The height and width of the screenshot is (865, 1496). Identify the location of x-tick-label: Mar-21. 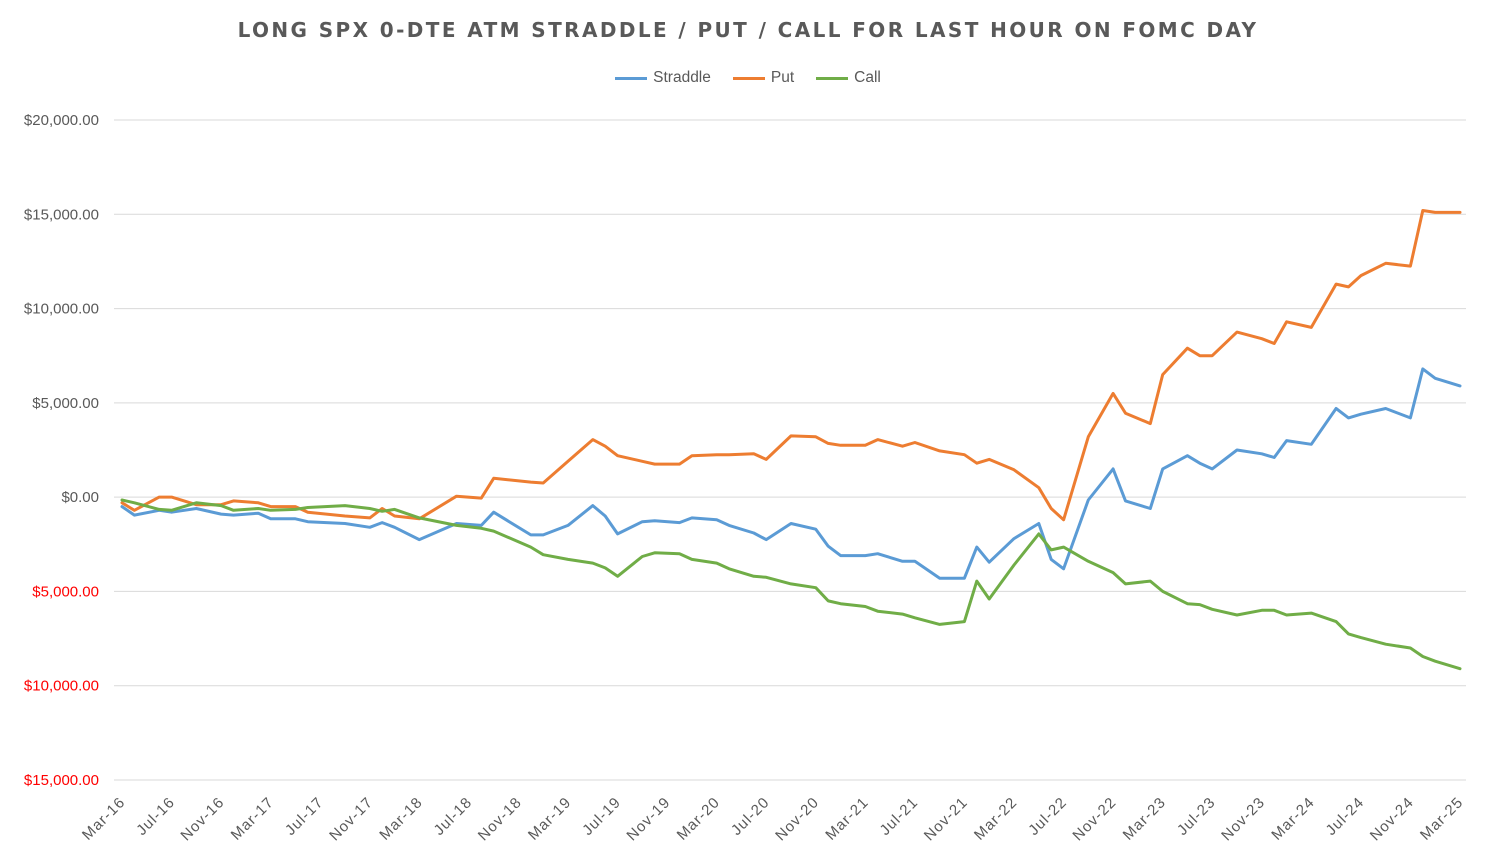
(847, 819).